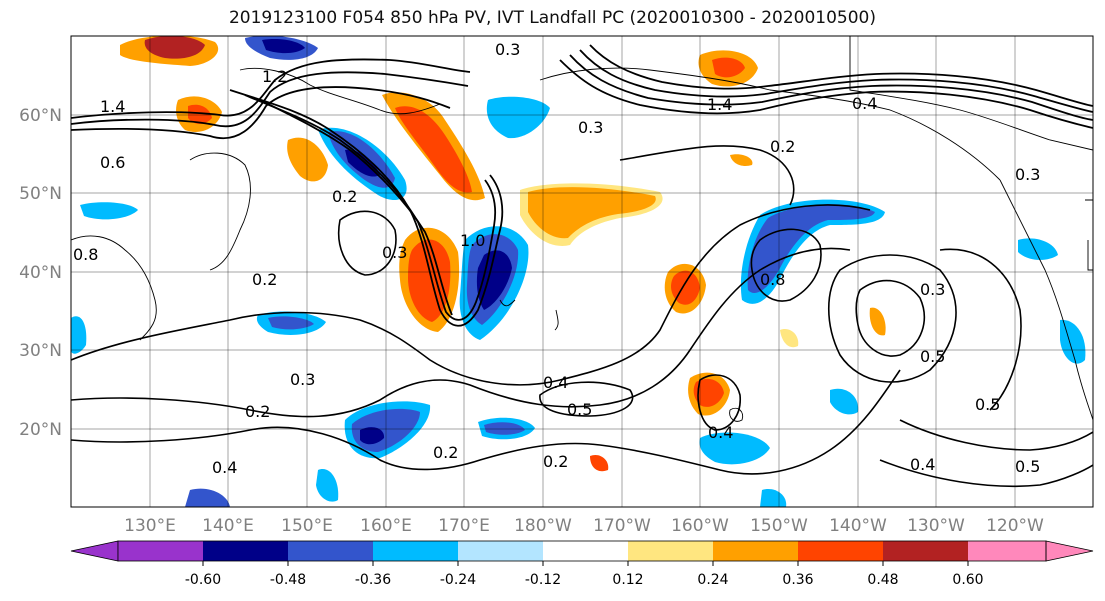  Describe the element at coordinates (228, 526) in the screenshot. I see `lon-label: 140°E` at that location.